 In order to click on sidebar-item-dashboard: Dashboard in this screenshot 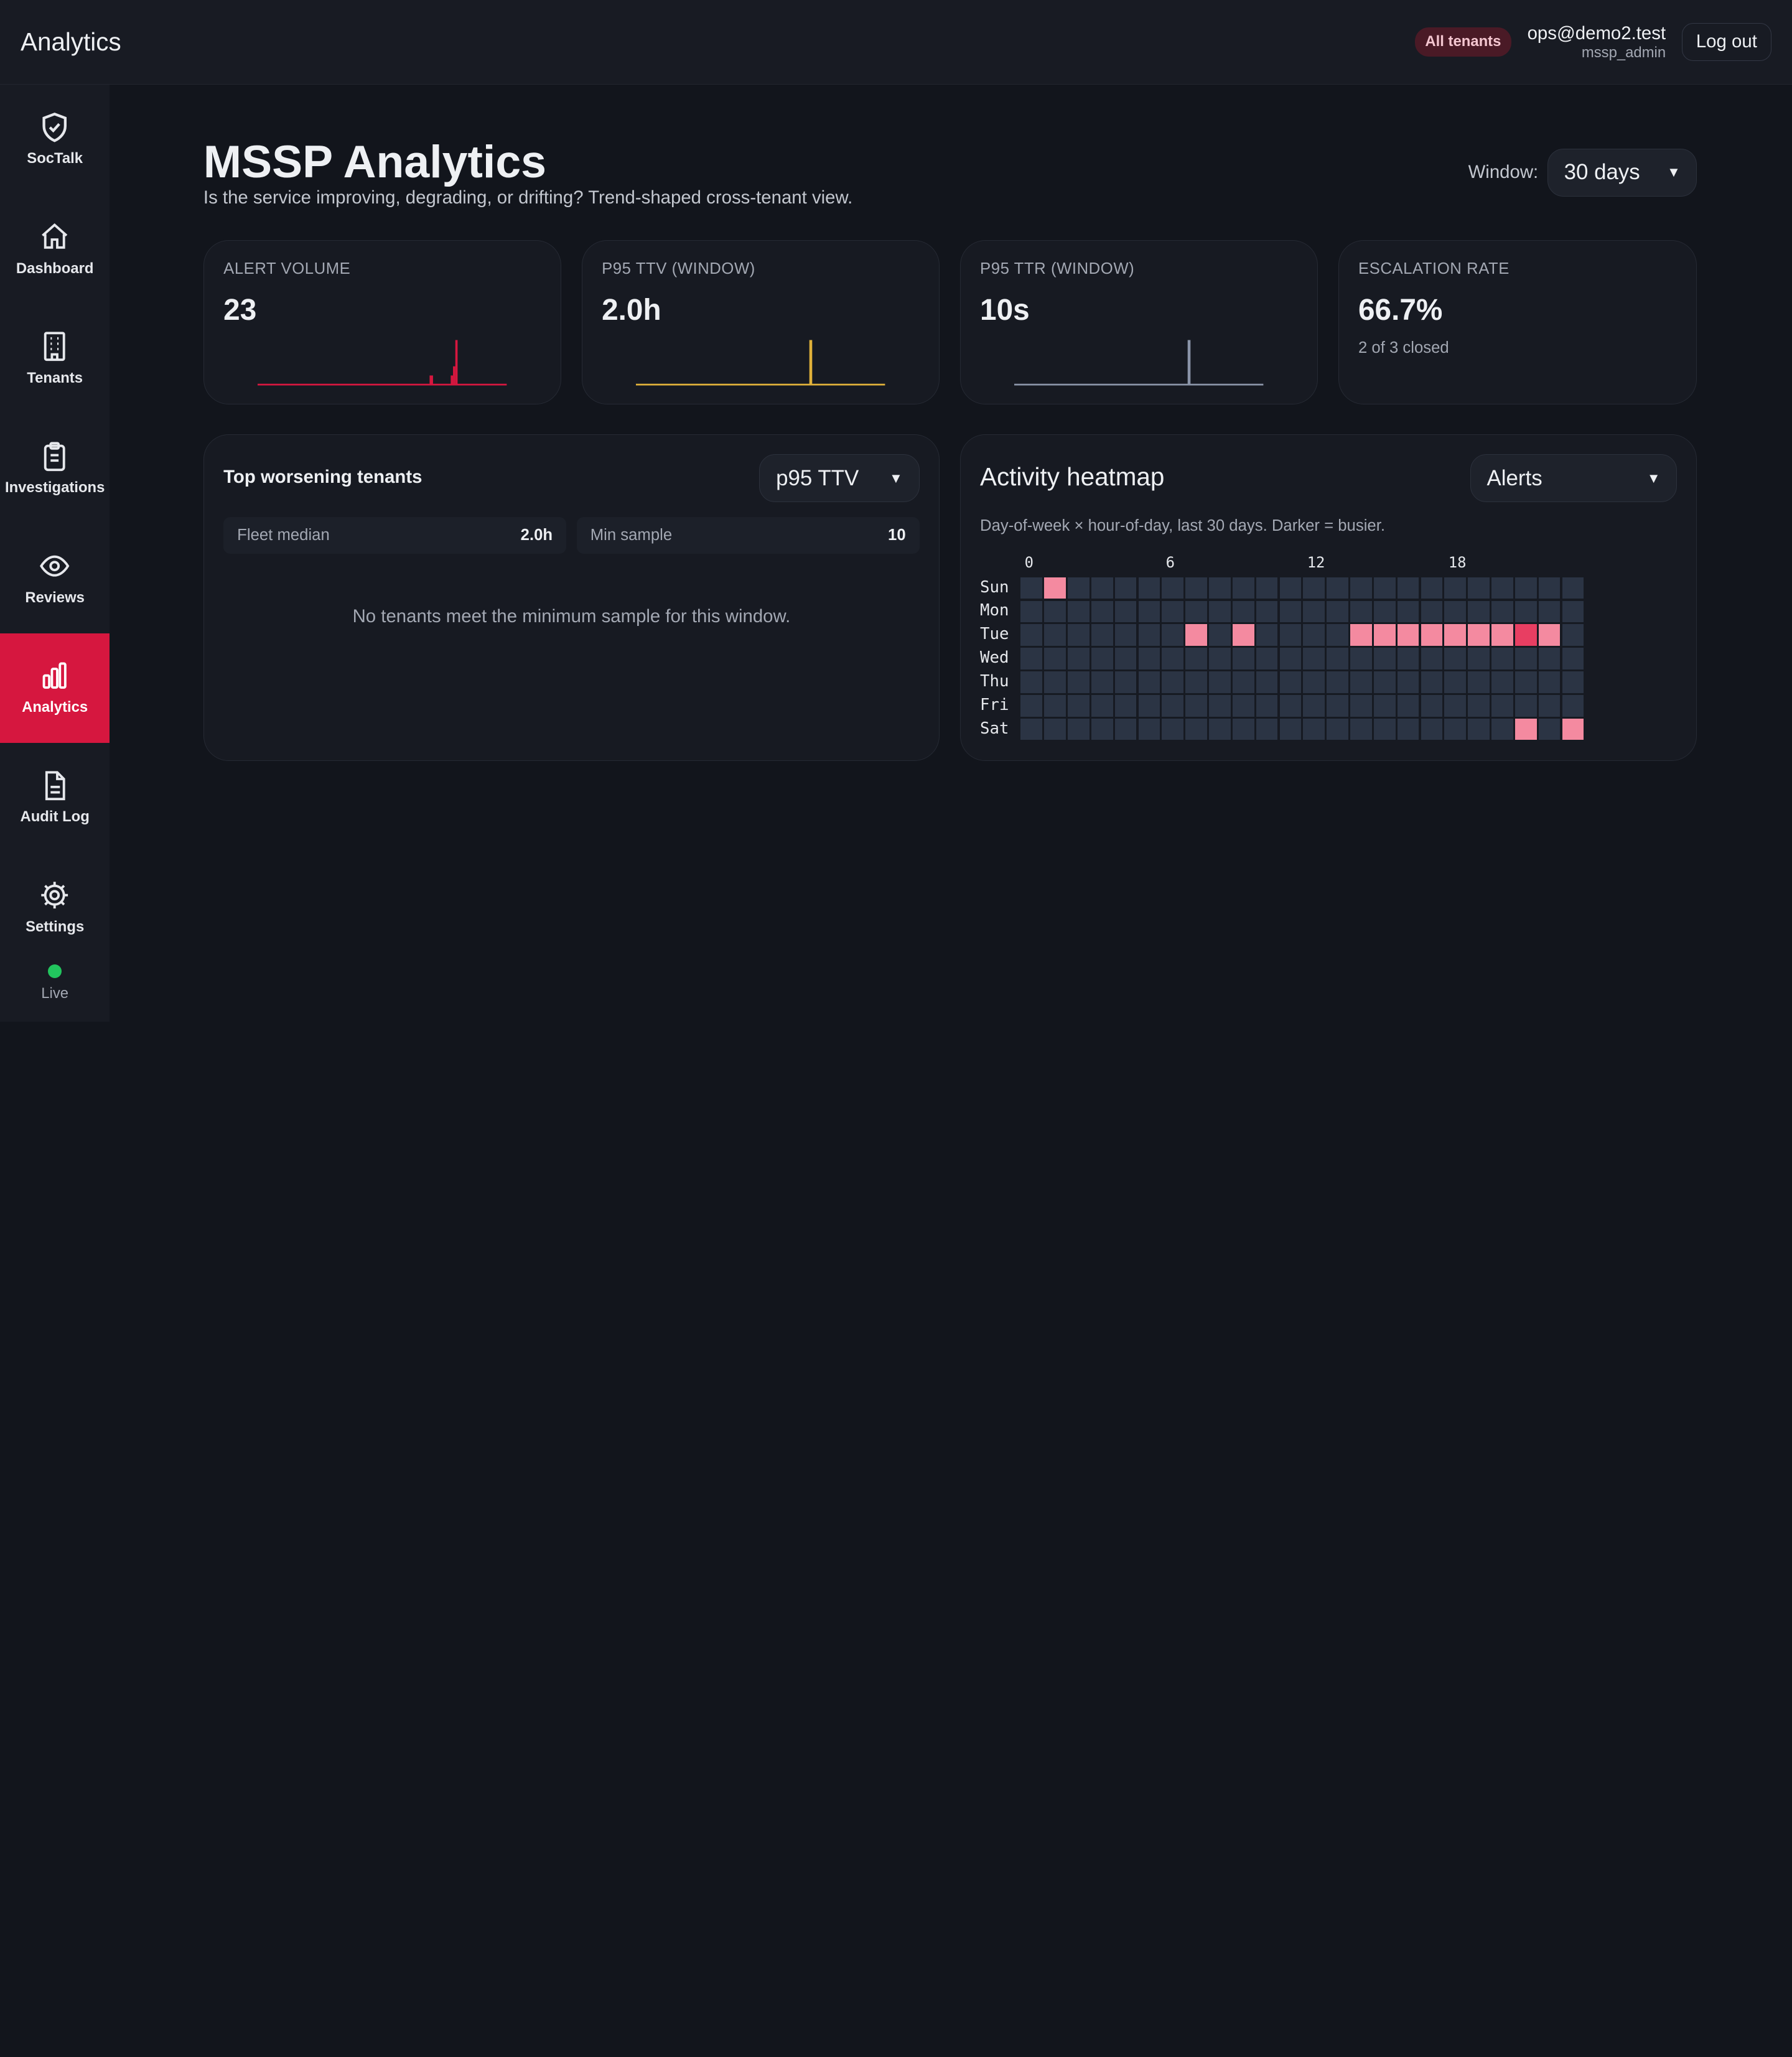, I will do `click(55, 249)`.